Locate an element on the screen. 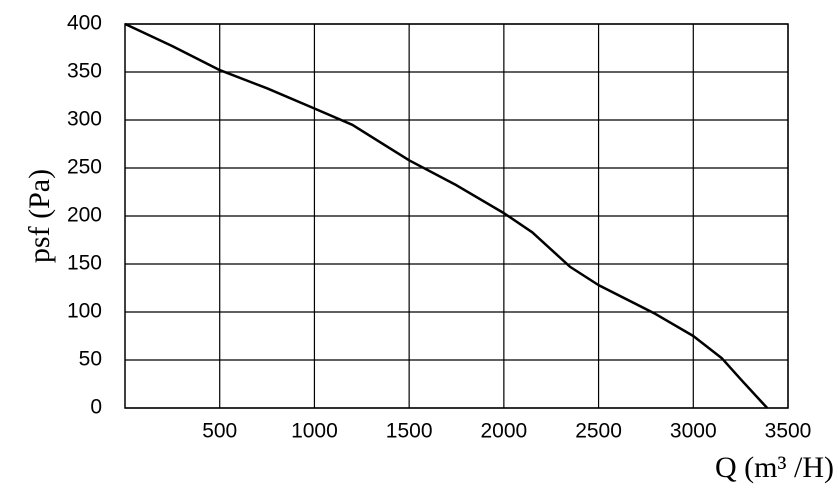 The width and height of the screenshot is (838, 498). y-tick-label: 100 is located at coordinates (84, 311).